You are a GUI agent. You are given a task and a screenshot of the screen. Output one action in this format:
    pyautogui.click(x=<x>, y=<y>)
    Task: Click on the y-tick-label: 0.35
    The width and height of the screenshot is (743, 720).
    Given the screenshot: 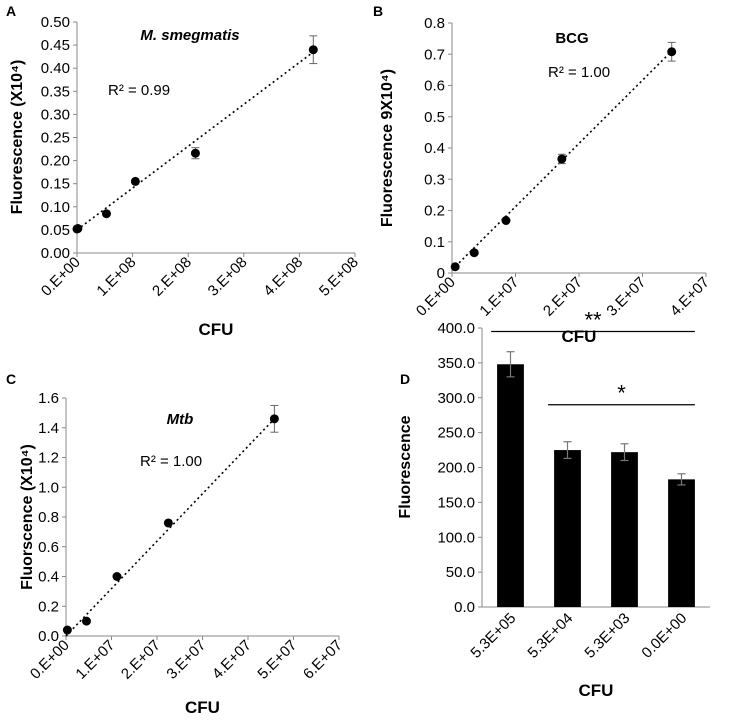 What is the action you would take?
    pyautogui.click(x=55, y=91)
    